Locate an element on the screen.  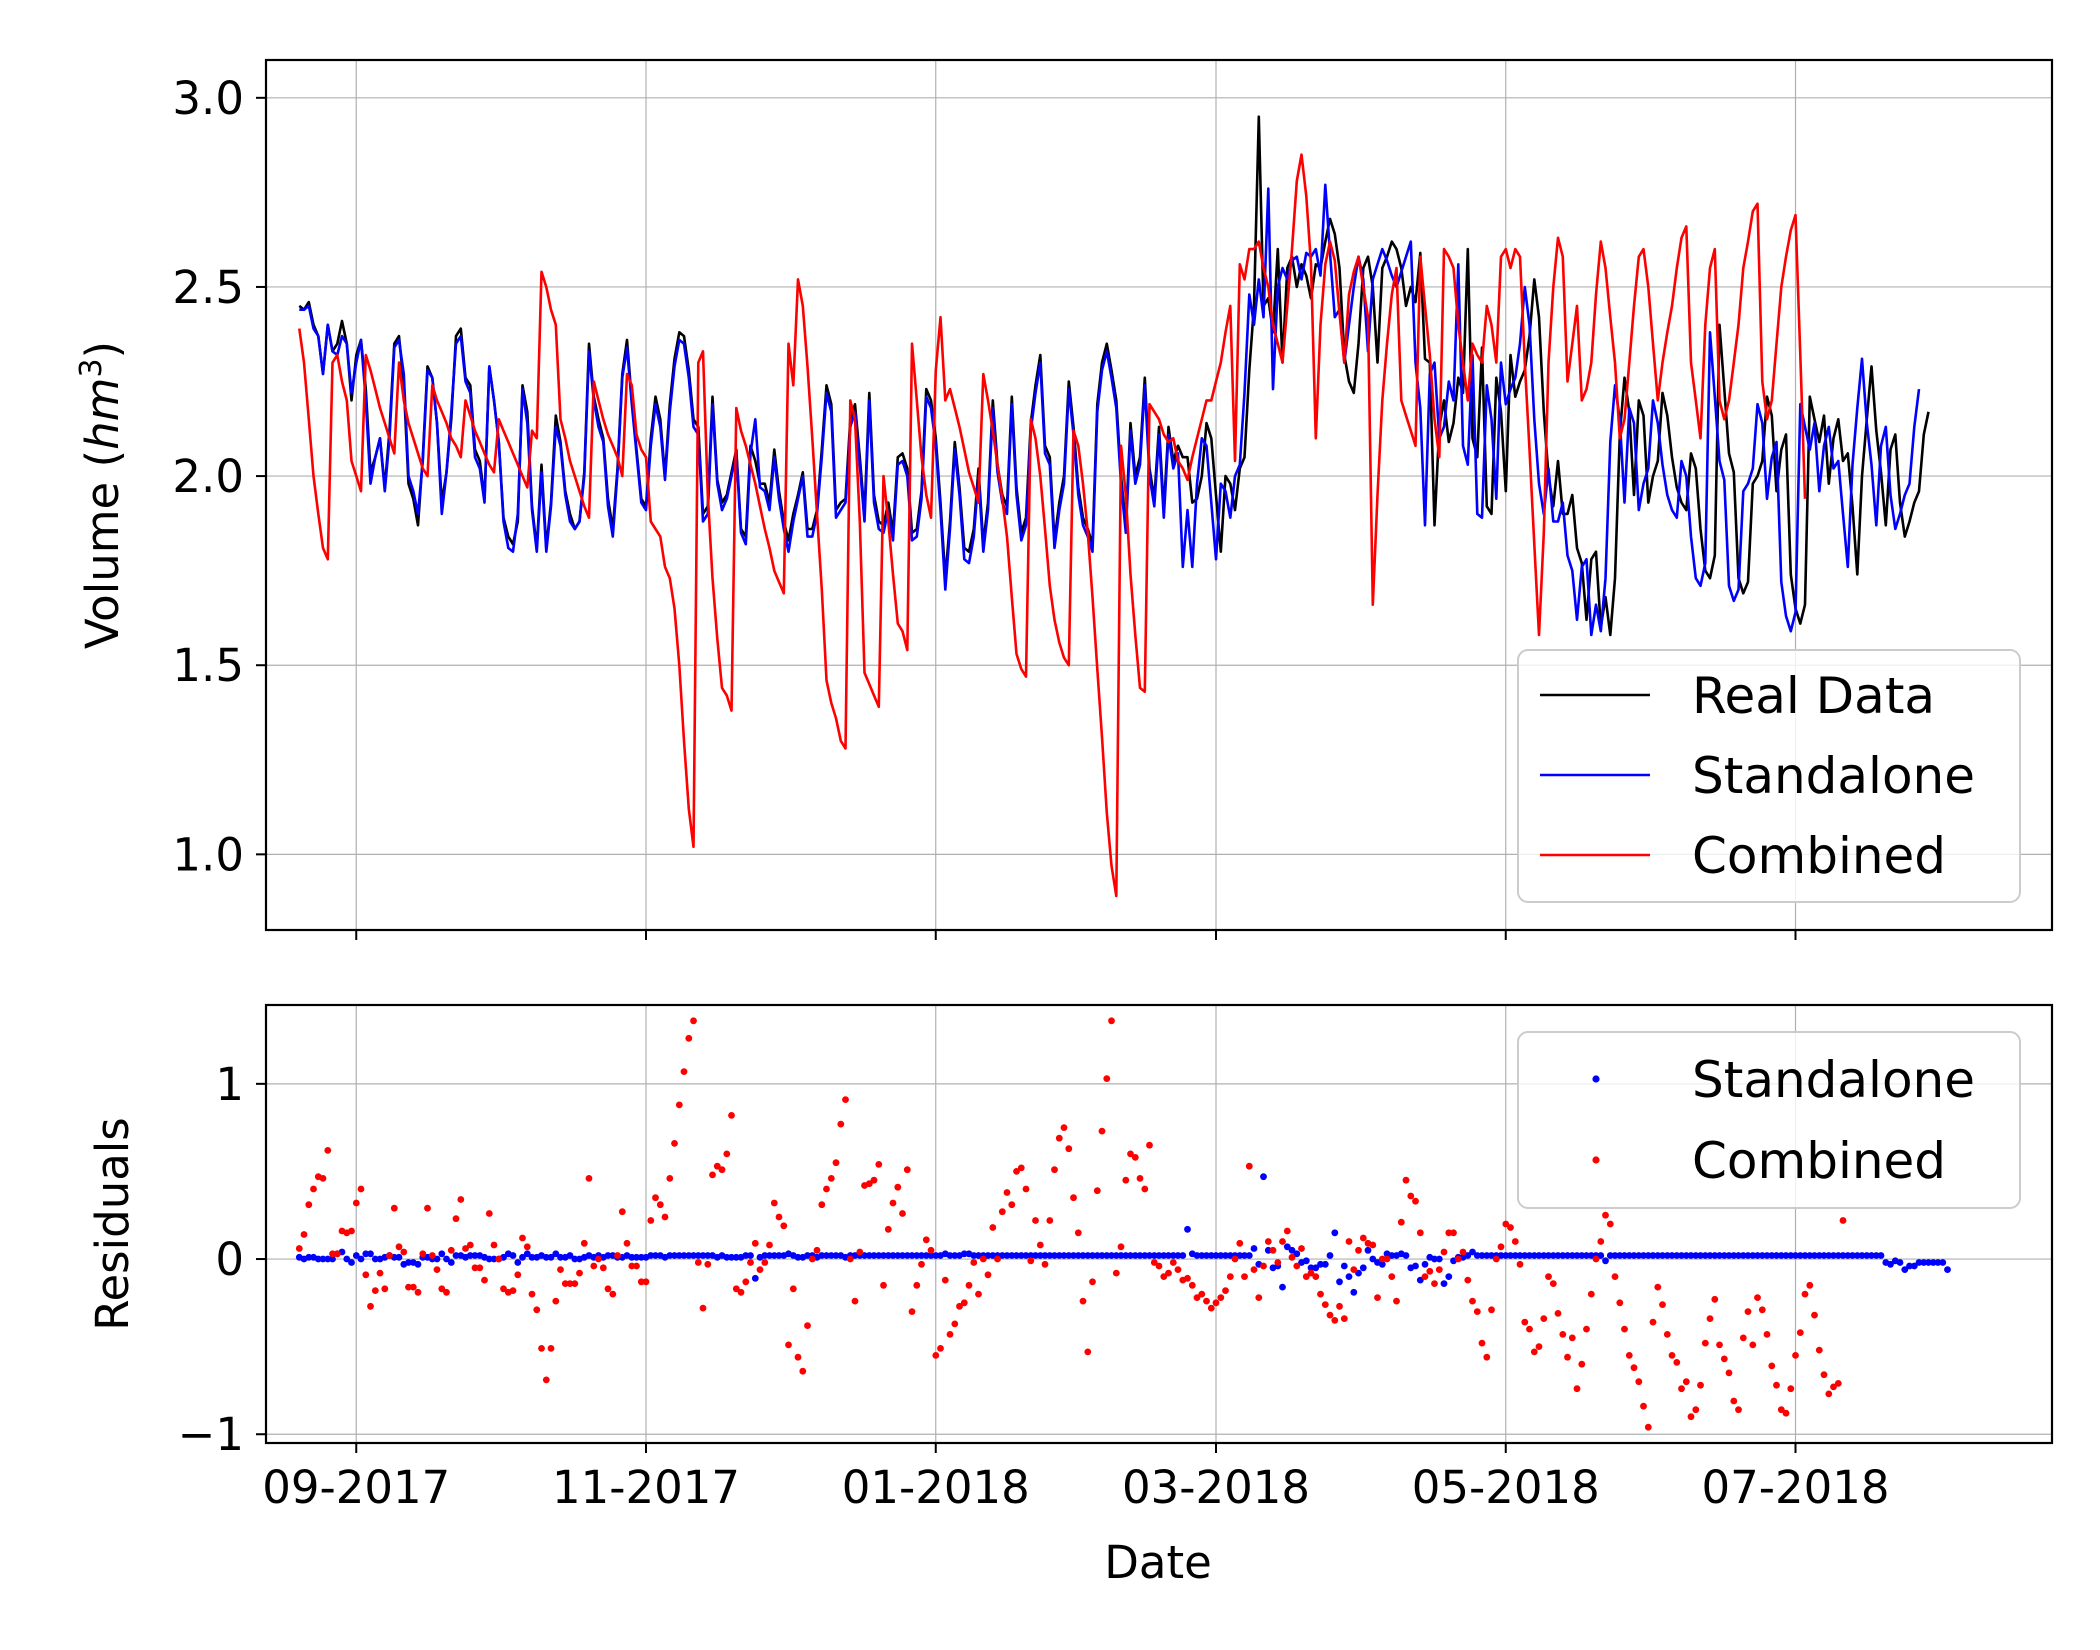
residuals-y-ticks: −1 0 1 is located at coordinates (222, 1259).